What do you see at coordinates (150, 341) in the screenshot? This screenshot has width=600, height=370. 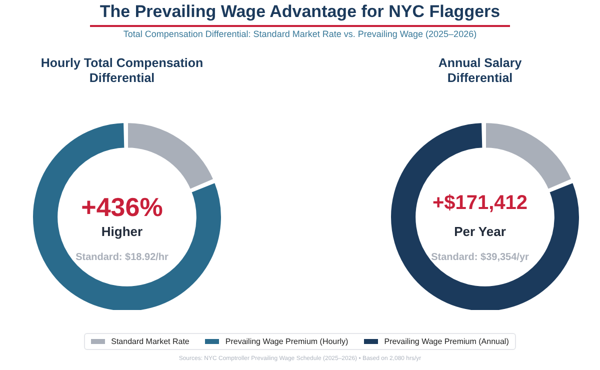 I see `legend-label: Standard Market Rate` at bounding box center [150, 341].